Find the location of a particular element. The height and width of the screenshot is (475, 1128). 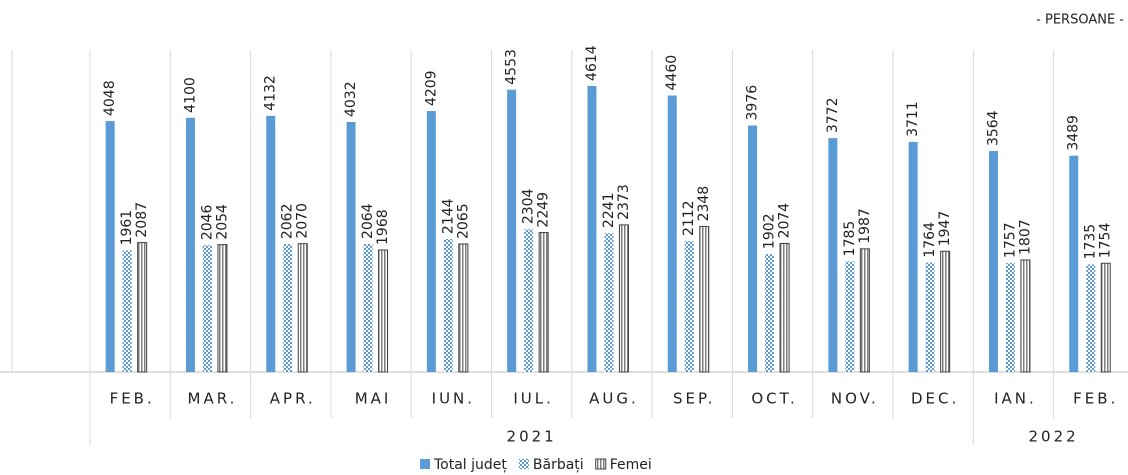

legend-label: Total județ is located at coordinates (470, 465).